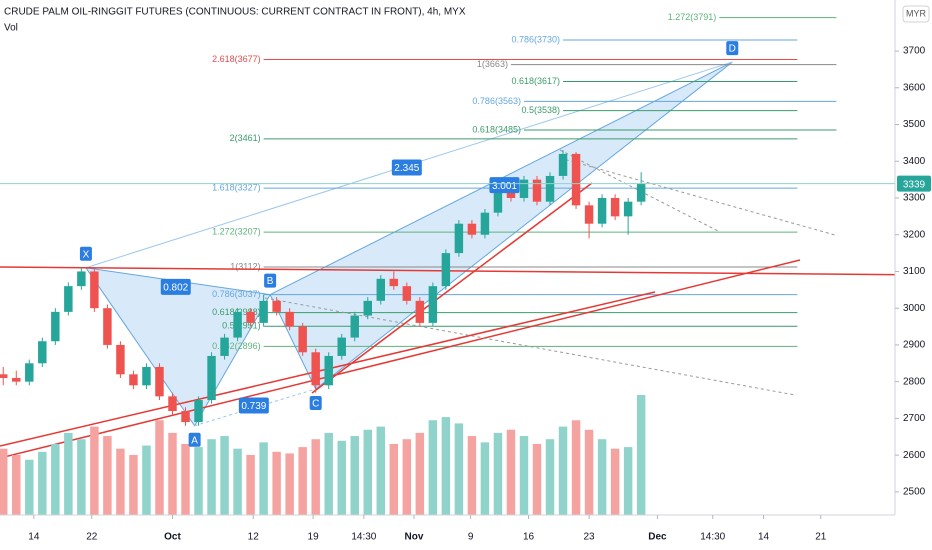  Describe the element at coordinates (236, 59) in the screenshot. I see `fib-label: 2.618(3677)` at that location.